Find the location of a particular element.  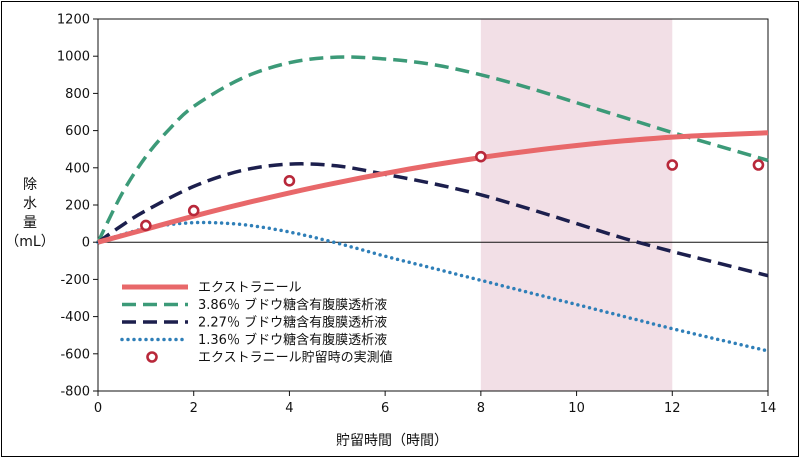

y-tick-label: 0 is located at coordinates (86, 243).